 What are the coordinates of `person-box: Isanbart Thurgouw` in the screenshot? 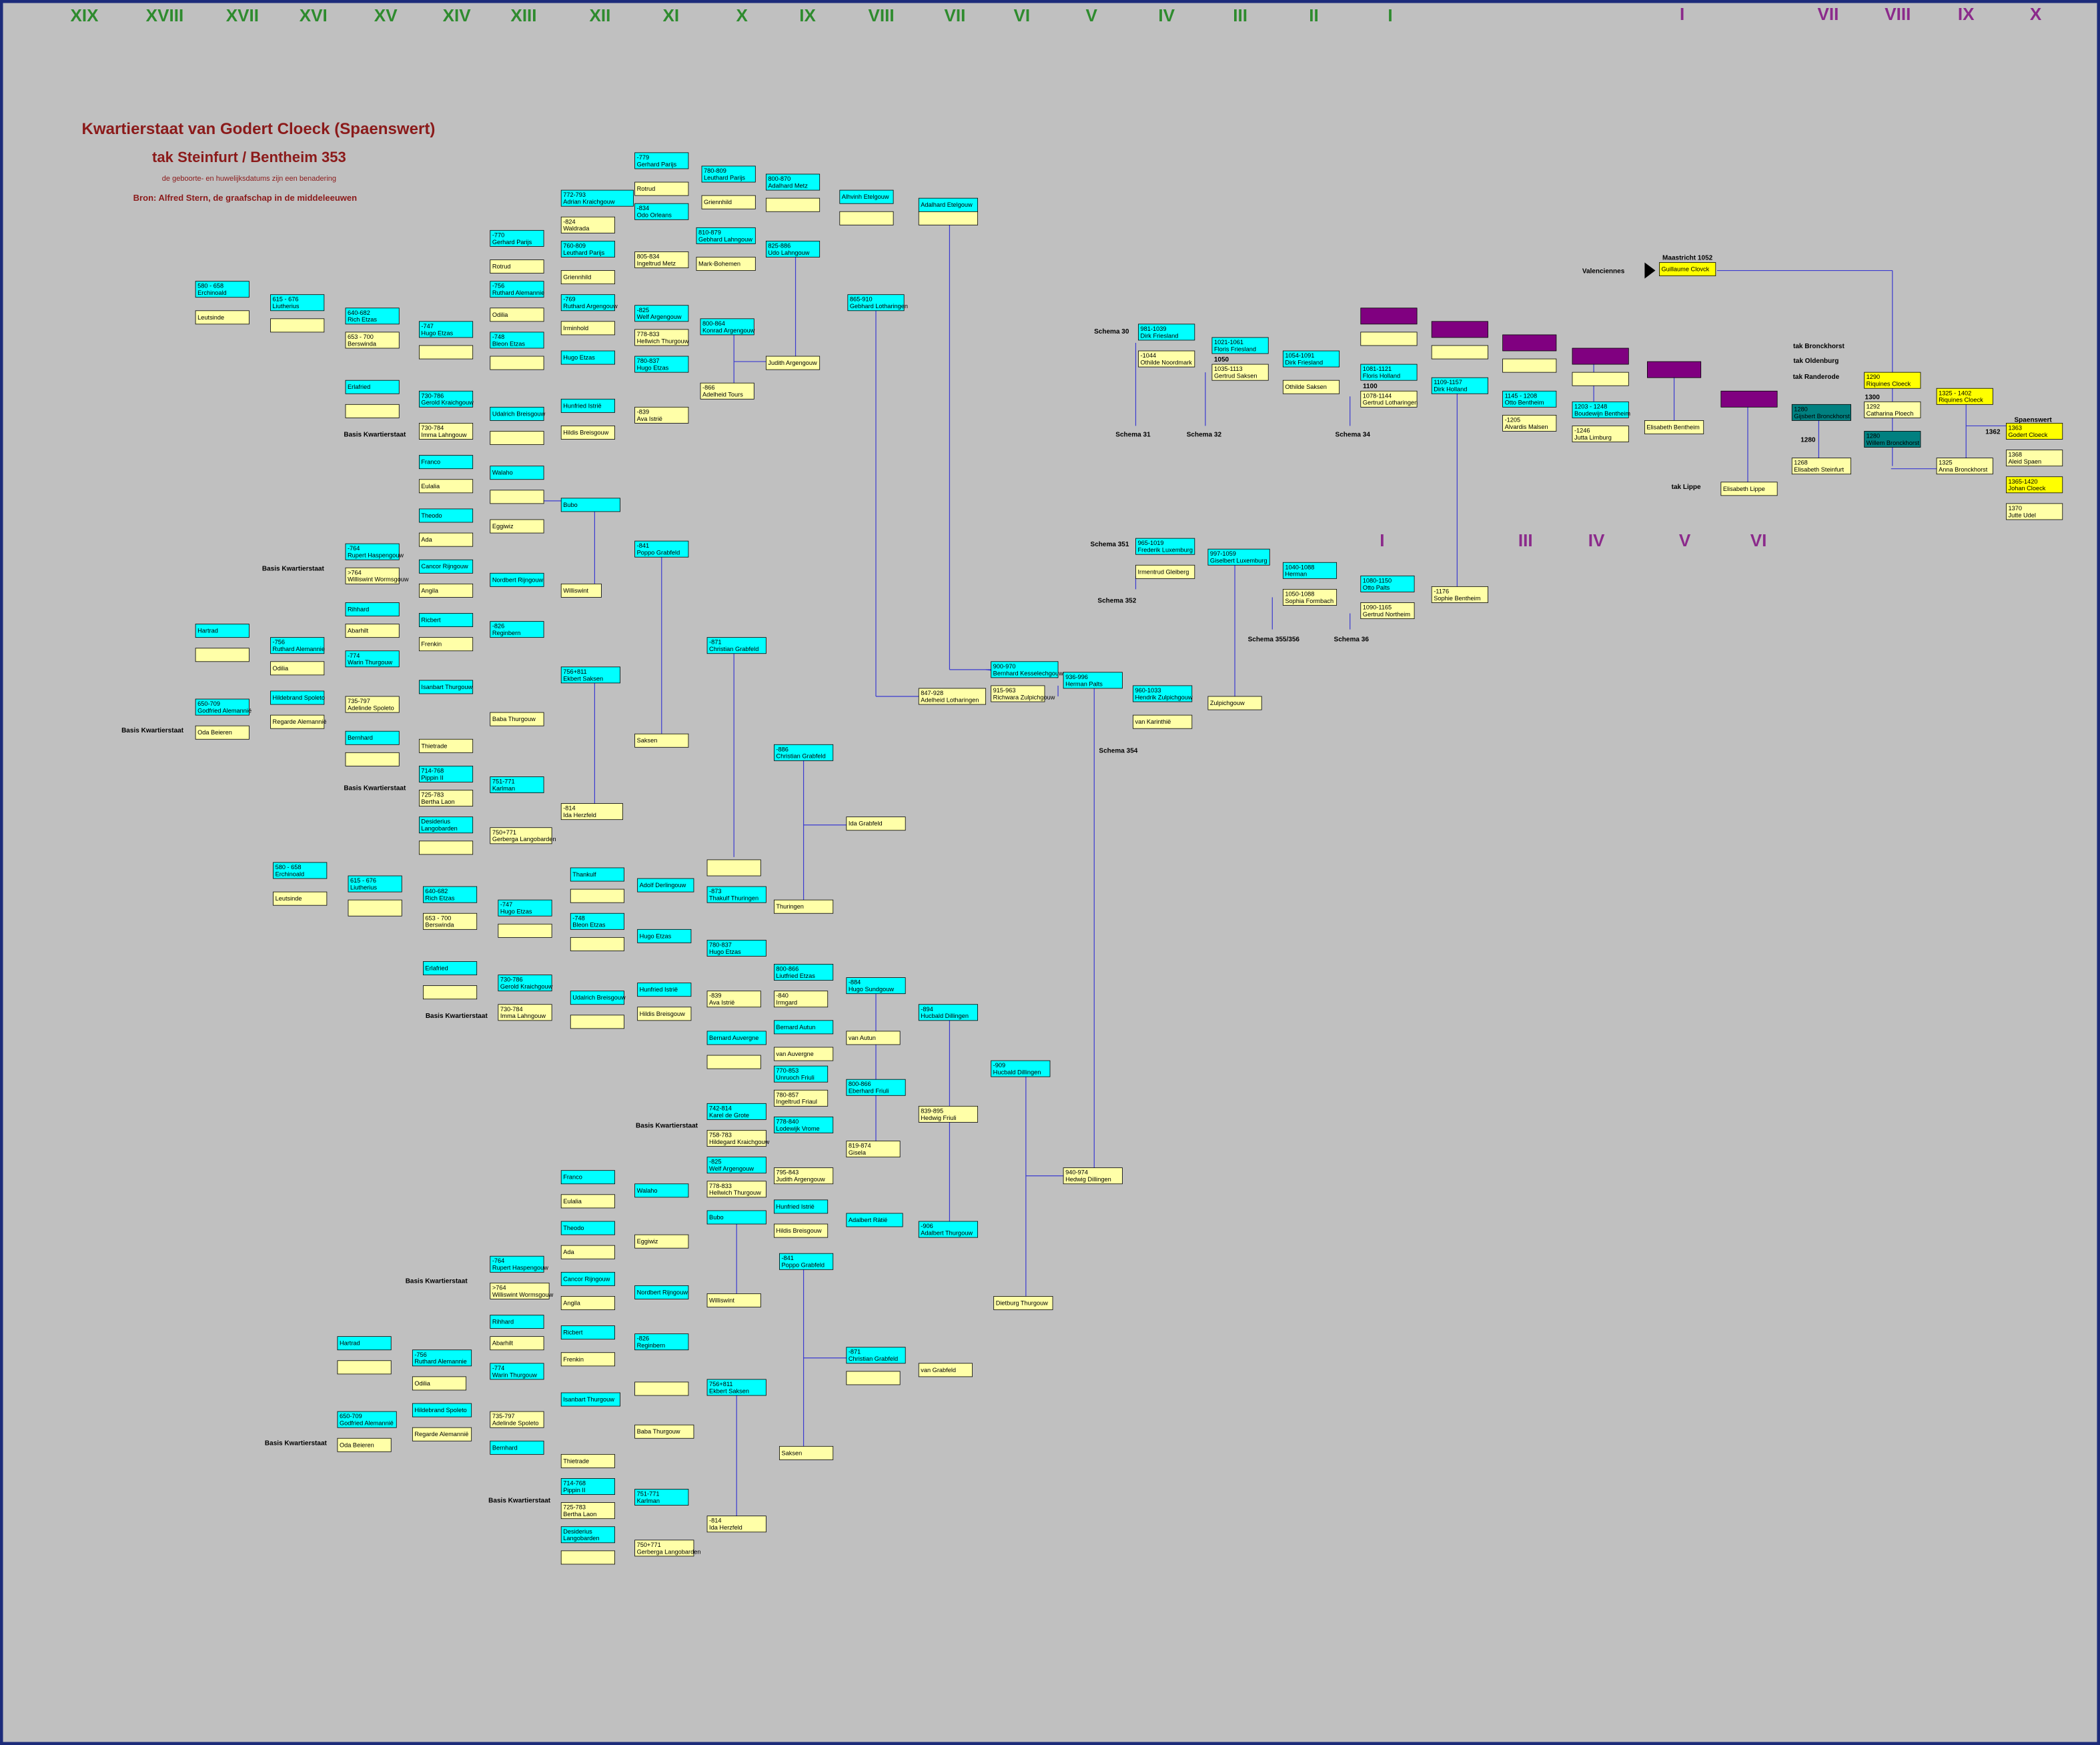 It's located at (446, 687).